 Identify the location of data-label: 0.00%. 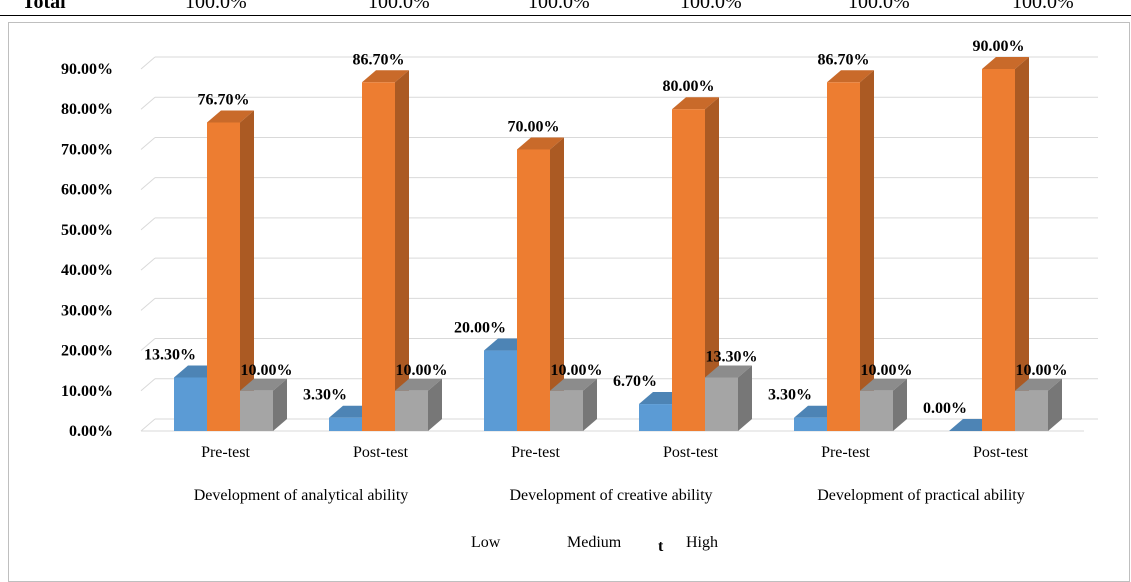
(945, 408).